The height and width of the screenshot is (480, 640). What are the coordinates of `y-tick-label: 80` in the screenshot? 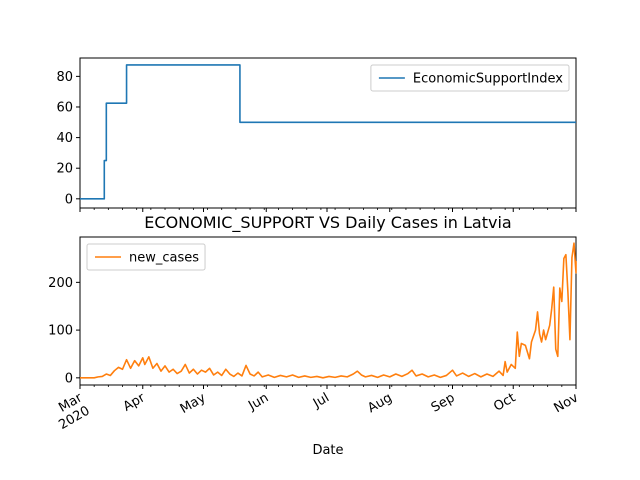 It's located at (64, 77).